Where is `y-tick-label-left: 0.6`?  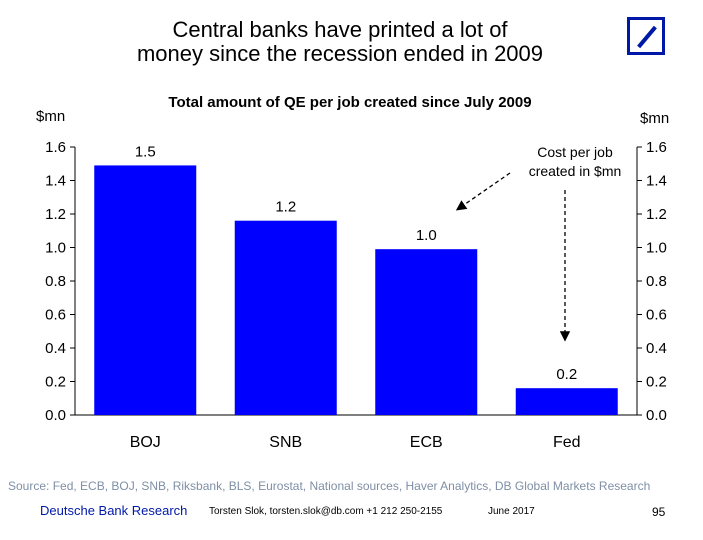
y-tick-label-left: 0.6 is located at coordinates (55, 315).